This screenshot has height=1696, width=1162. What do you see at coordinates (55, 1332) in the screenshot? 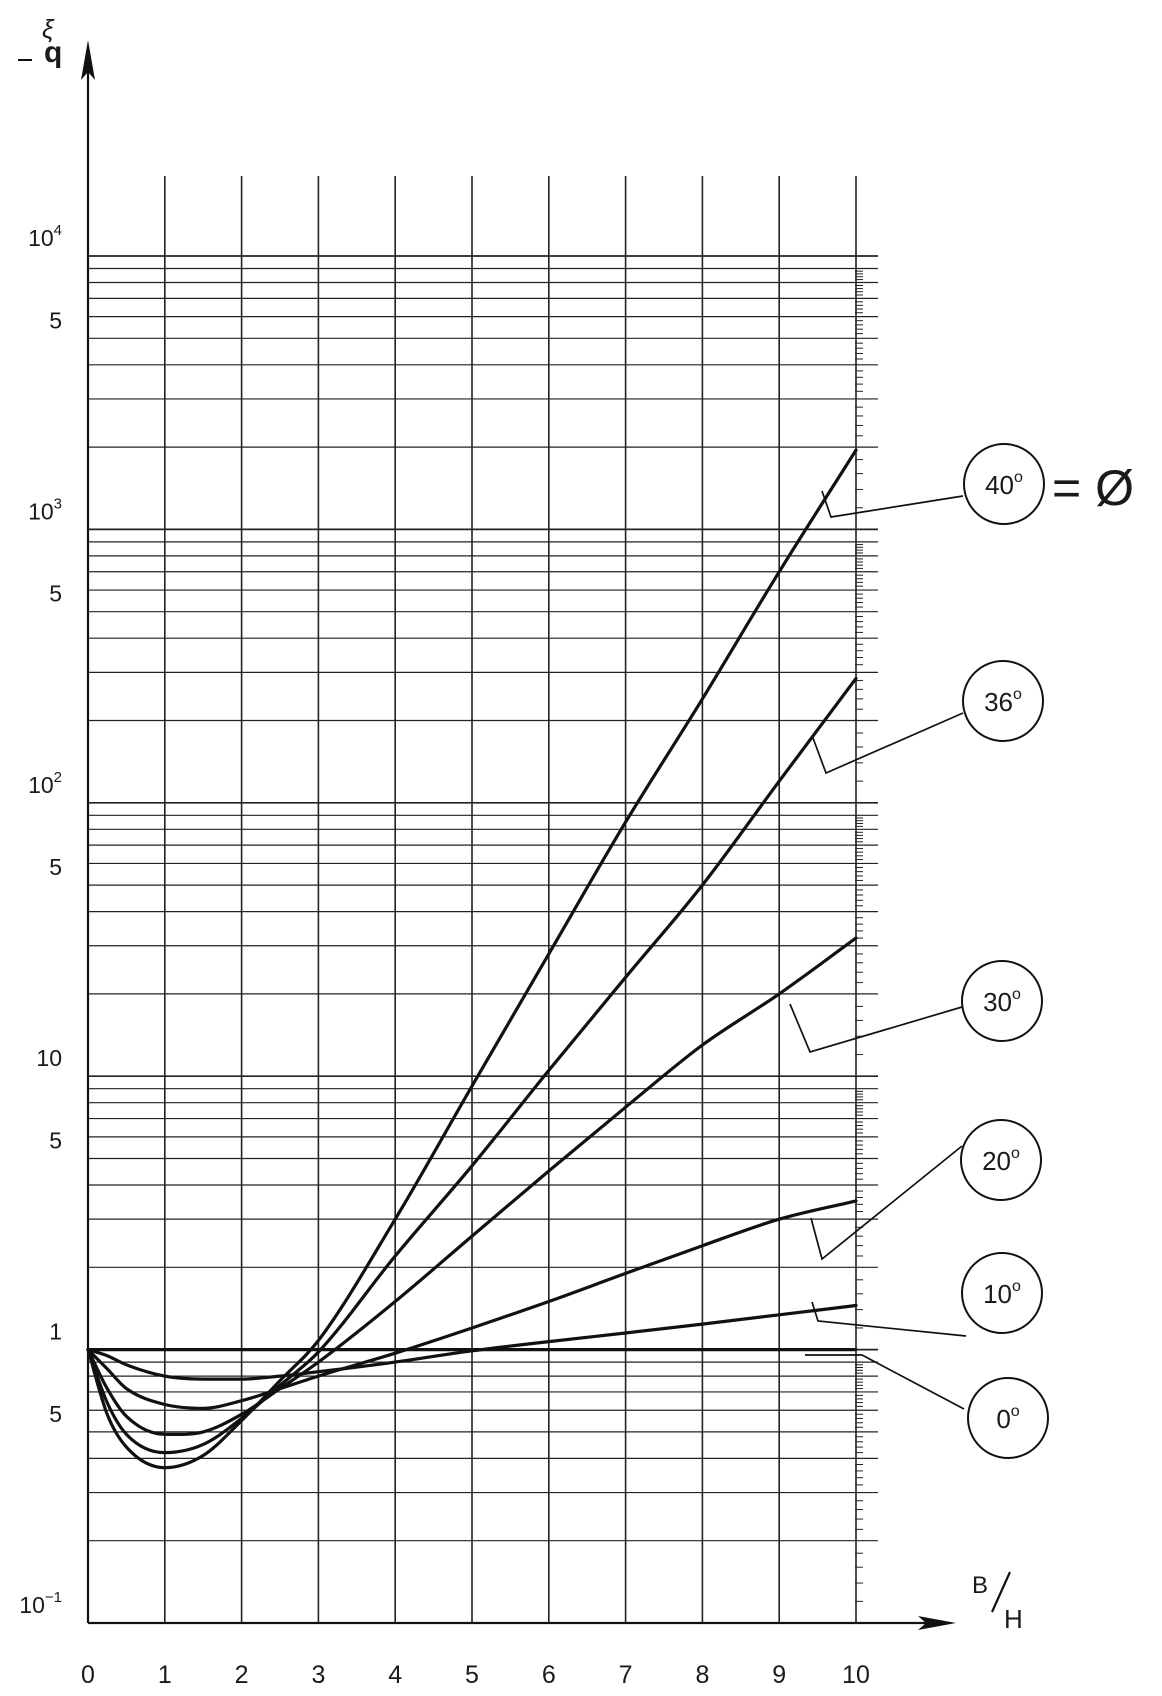
I see `y-tick-label: 1` at bounding box center [55, 1332].